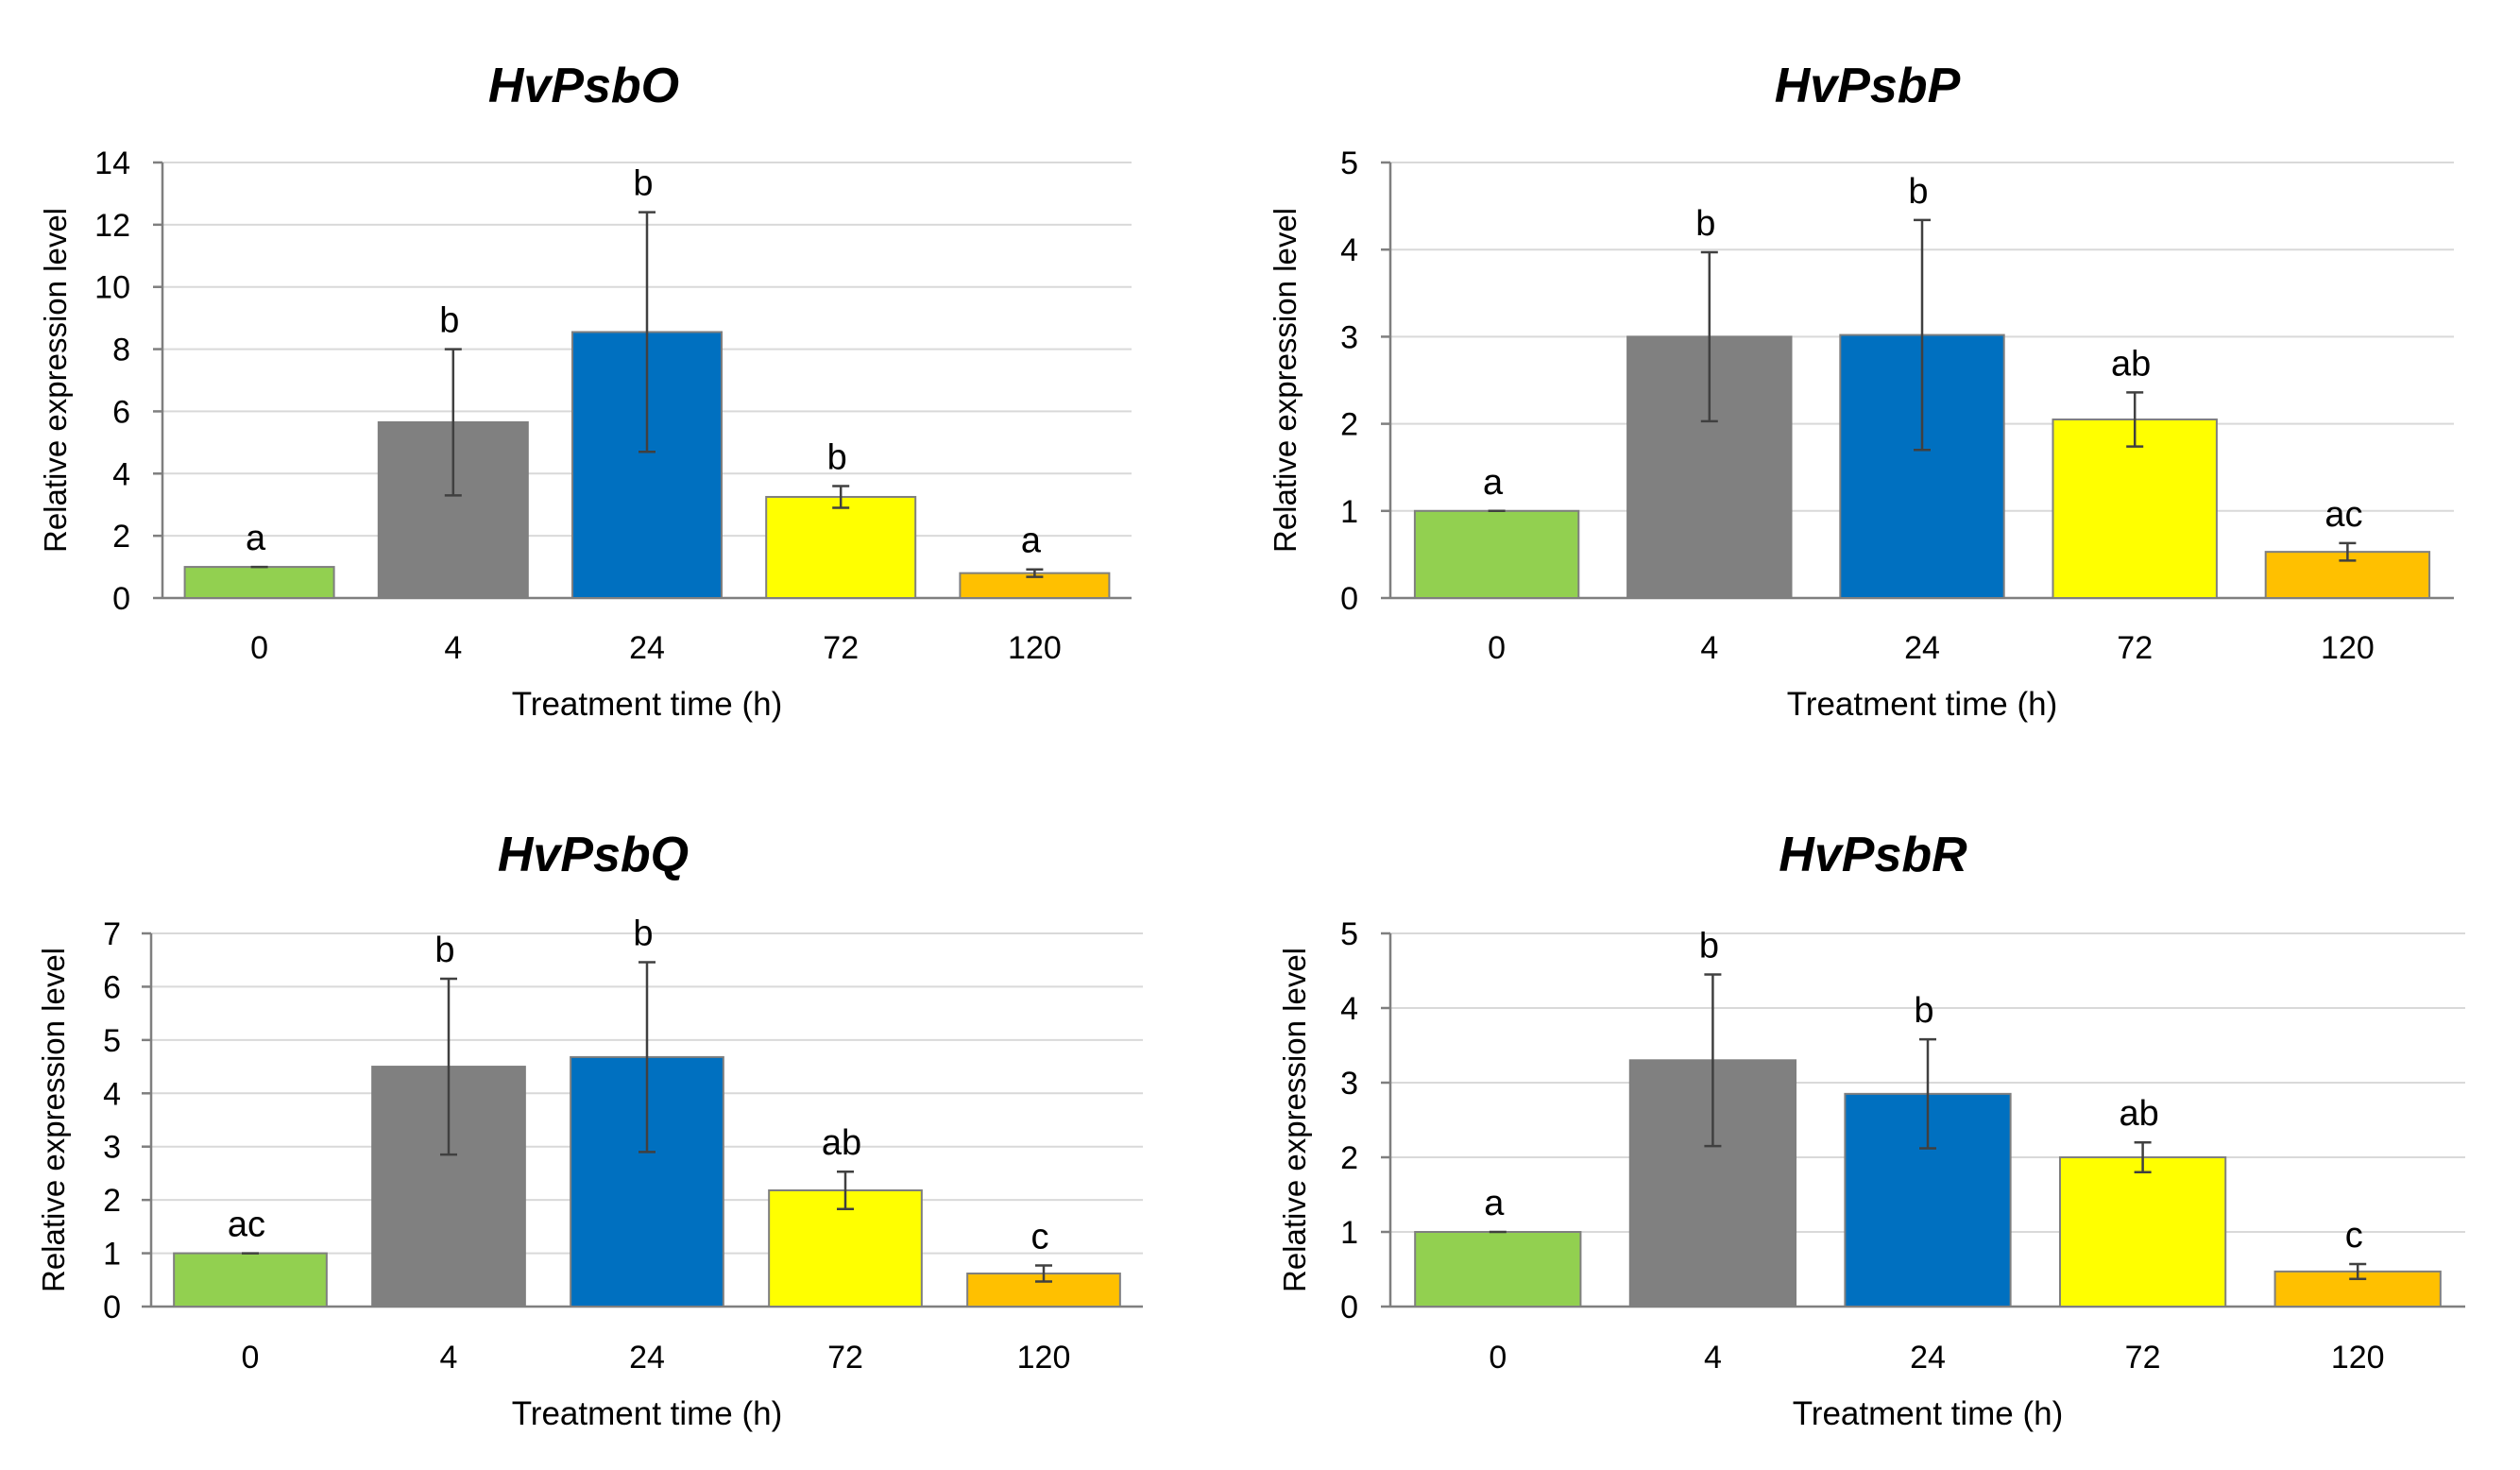  Describe the element at coordinates (112, 226) in the screenshot. I see `y-tick-label: 12` at that location.